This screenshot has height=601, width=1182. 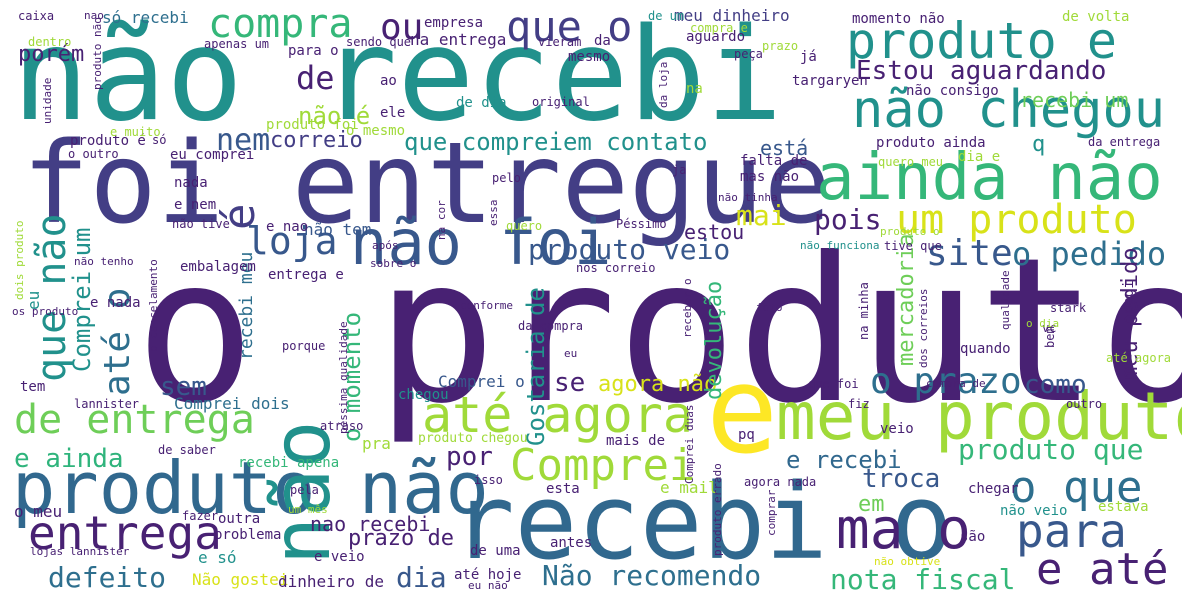 What do you see at coordinates (495, 551) in the screenshot?
I see `word: de uma` at bounding box center [495, 551].